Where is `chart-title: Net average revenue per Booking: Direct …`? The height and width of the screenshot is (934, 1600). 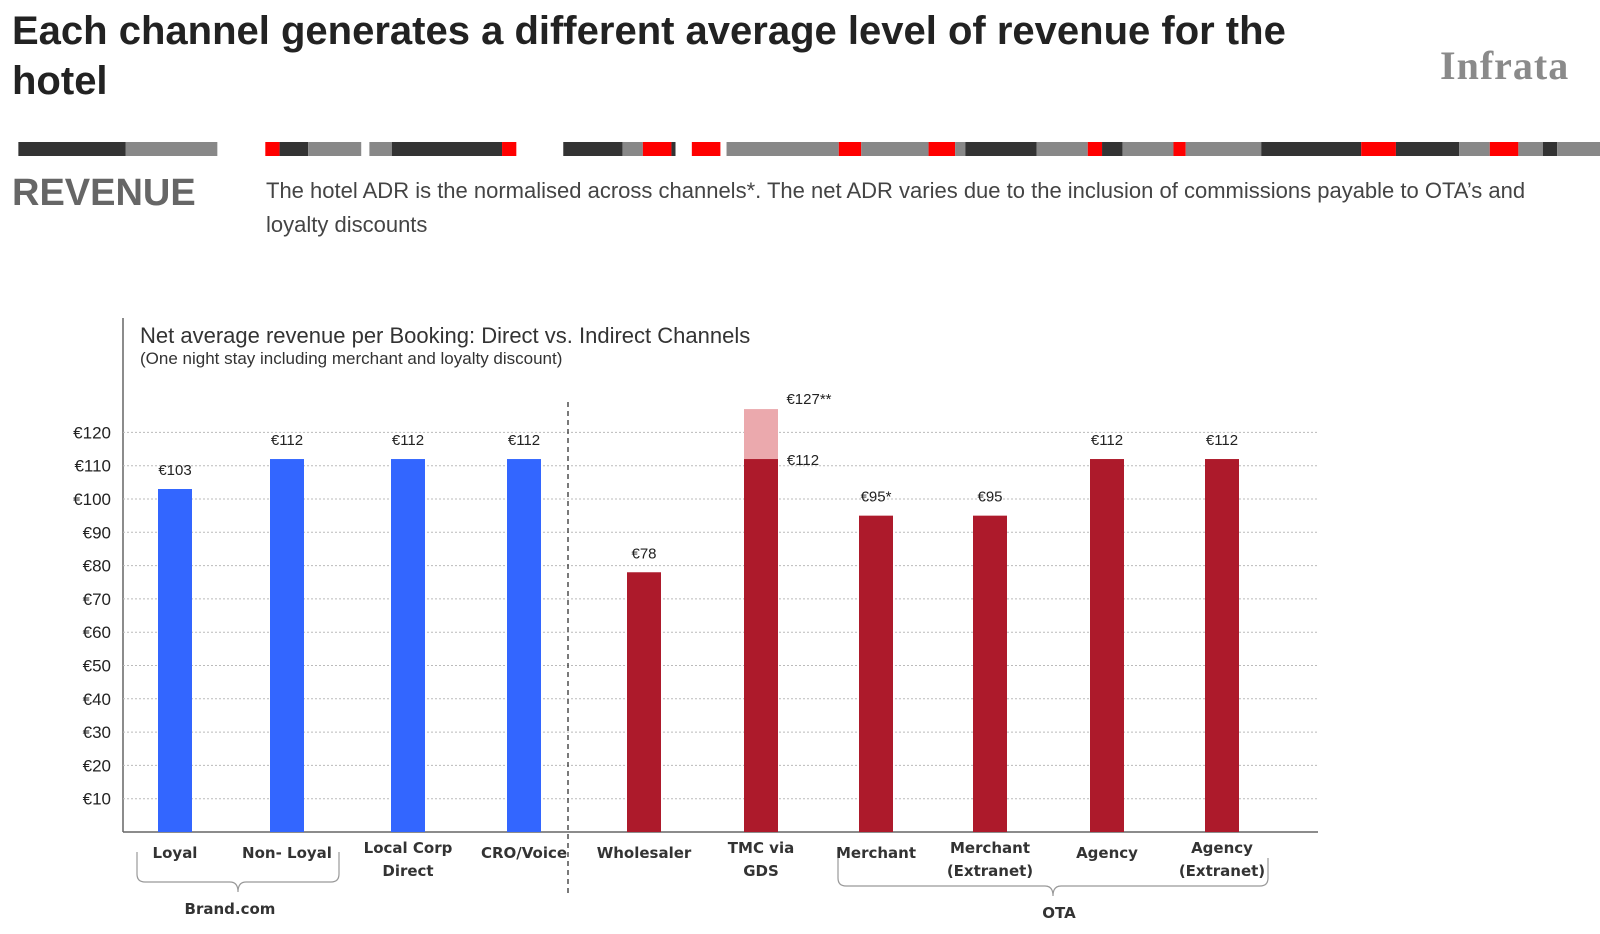
chart-title: Net average revenue per Booking: Direct … is located at coordinates (445, 335).